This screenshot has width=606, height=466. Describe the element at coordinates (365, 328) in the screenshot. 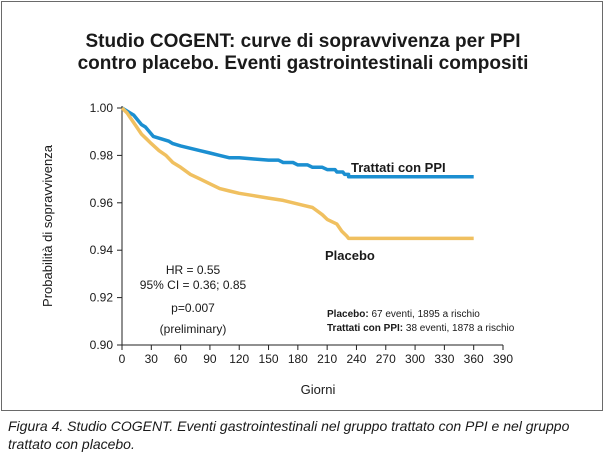

I see `at-risk-ppi-label: Trattati con PPI:` at that location.